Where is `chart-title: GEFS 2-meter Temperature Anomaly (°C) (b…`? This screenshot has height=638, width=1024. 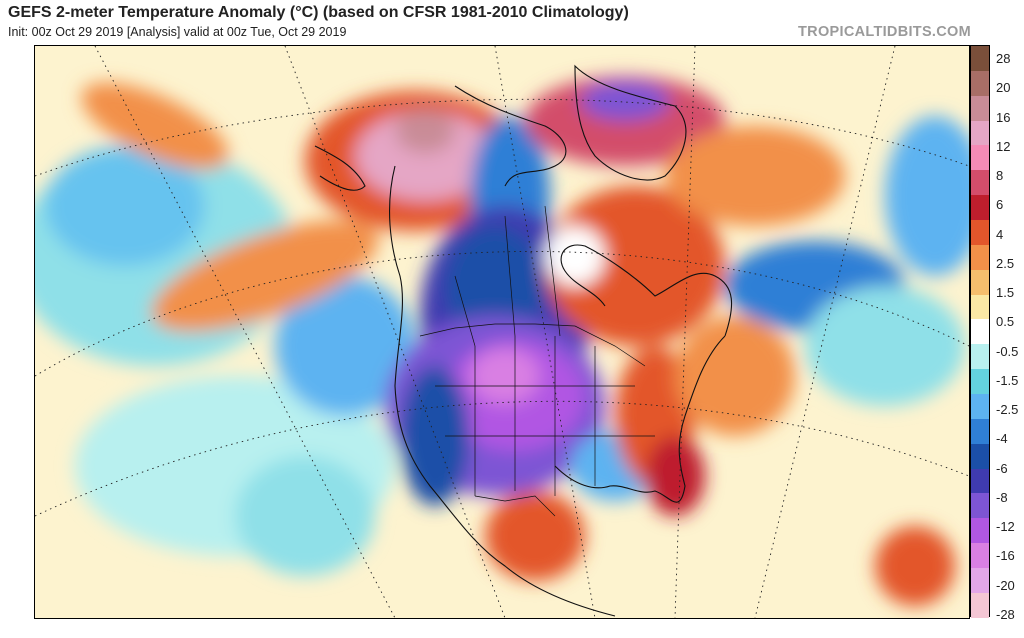 chart-title: GEFS 2-meter Temperature Anomaly (°C) (b… is located at coordinates (318, 12).